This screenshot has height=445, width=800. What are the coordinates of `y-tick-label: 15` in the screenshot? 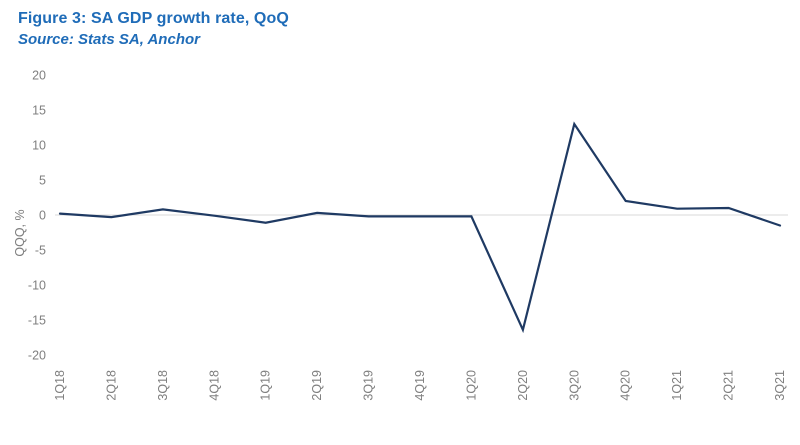 It's located at (39, 111).